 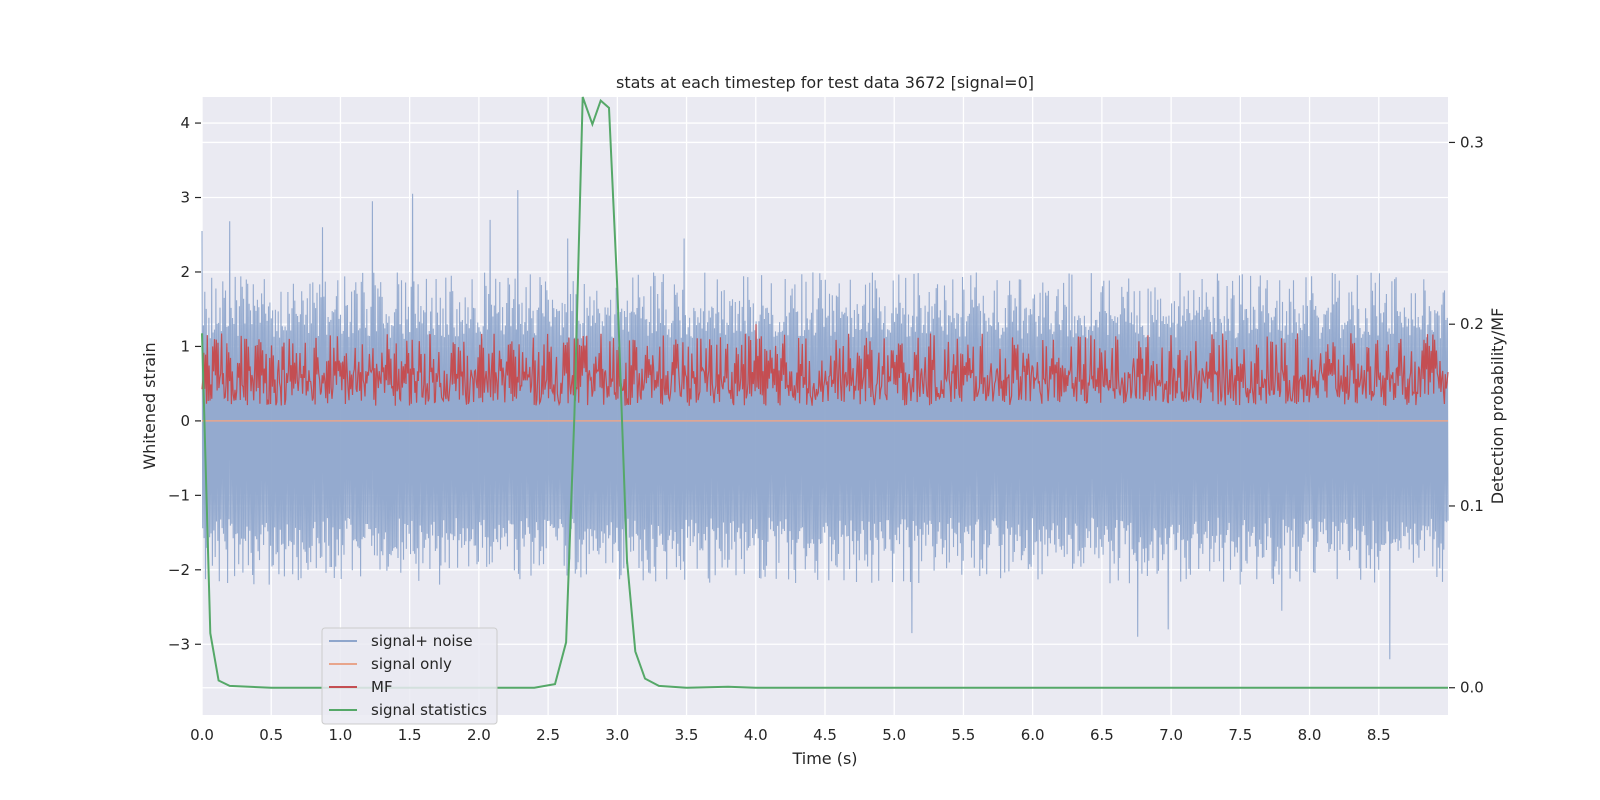 What do you see at coordinates (410, 735) in the screenshot?
I see `x-tick-label: 1.5` at bounding box center [410, 735].